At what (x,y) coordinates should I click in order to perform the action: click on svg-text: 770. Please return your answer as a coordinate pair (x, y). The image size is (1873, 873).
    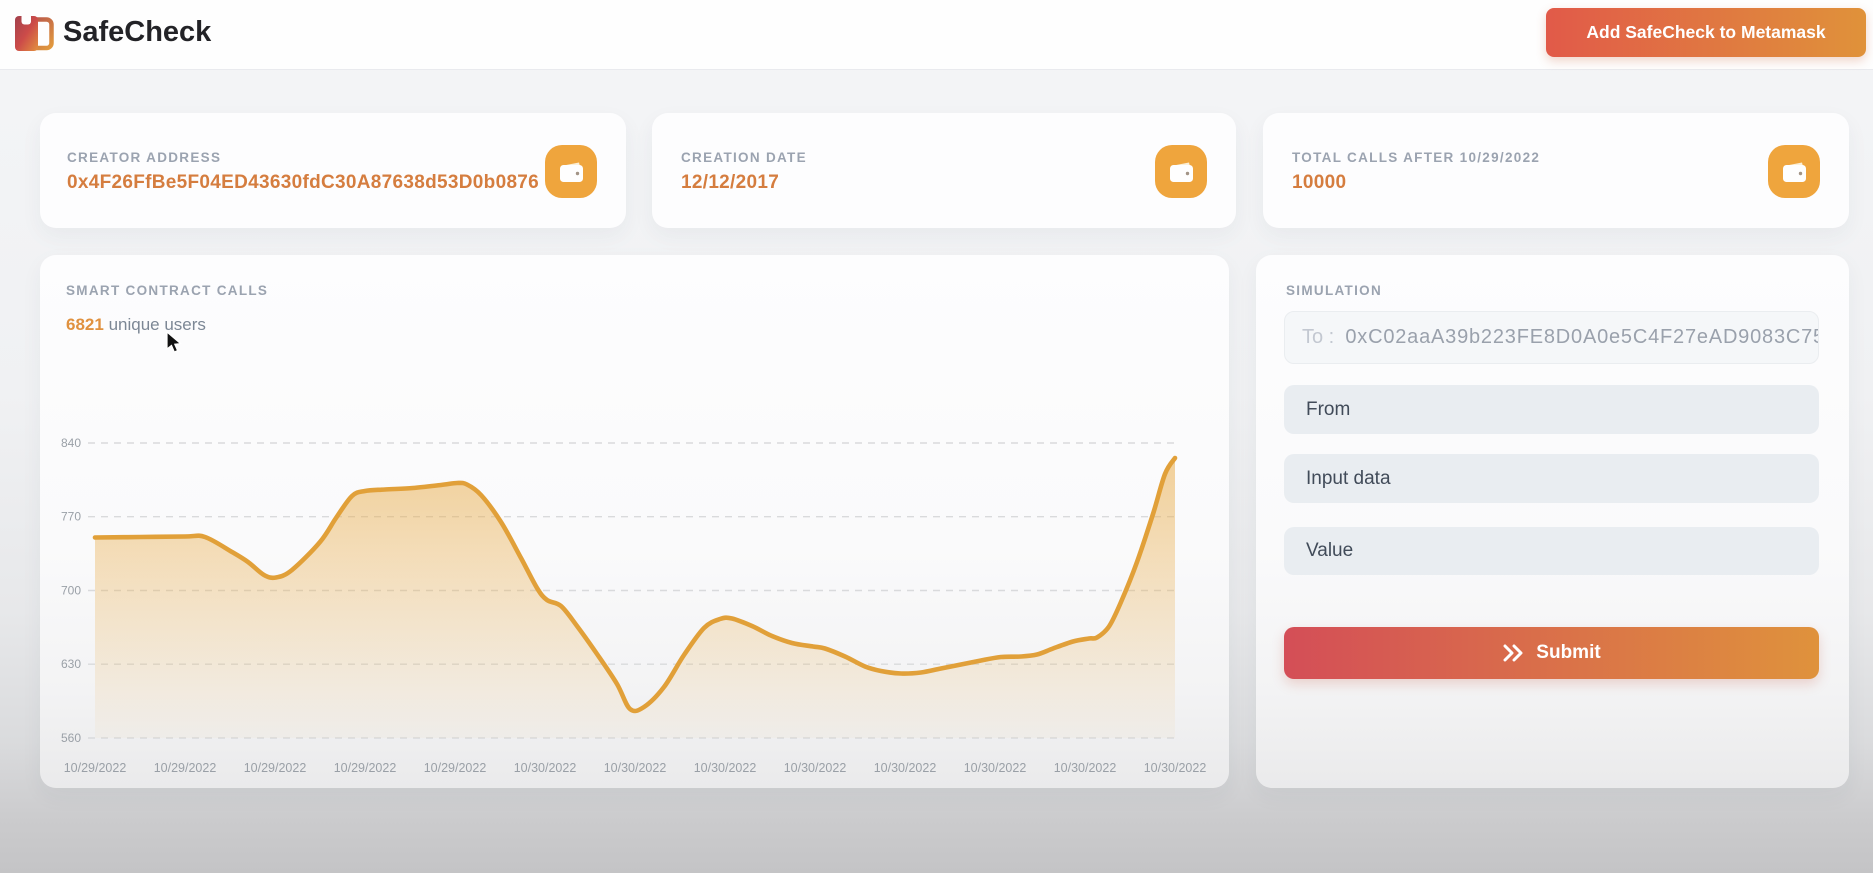
    Looking at the image, I should click on (71, 517).